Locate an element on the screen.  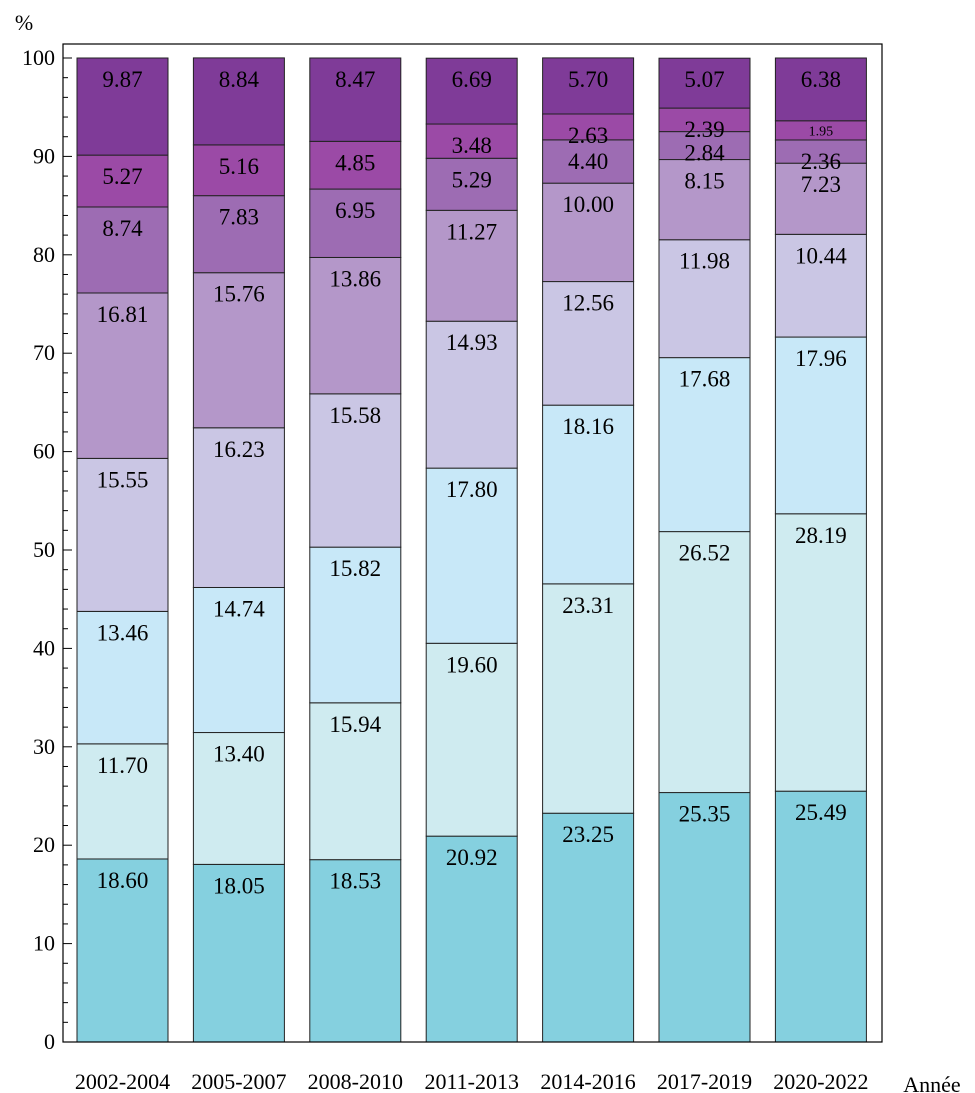
data-label: 19.60 is located at coordinates (472, 664).